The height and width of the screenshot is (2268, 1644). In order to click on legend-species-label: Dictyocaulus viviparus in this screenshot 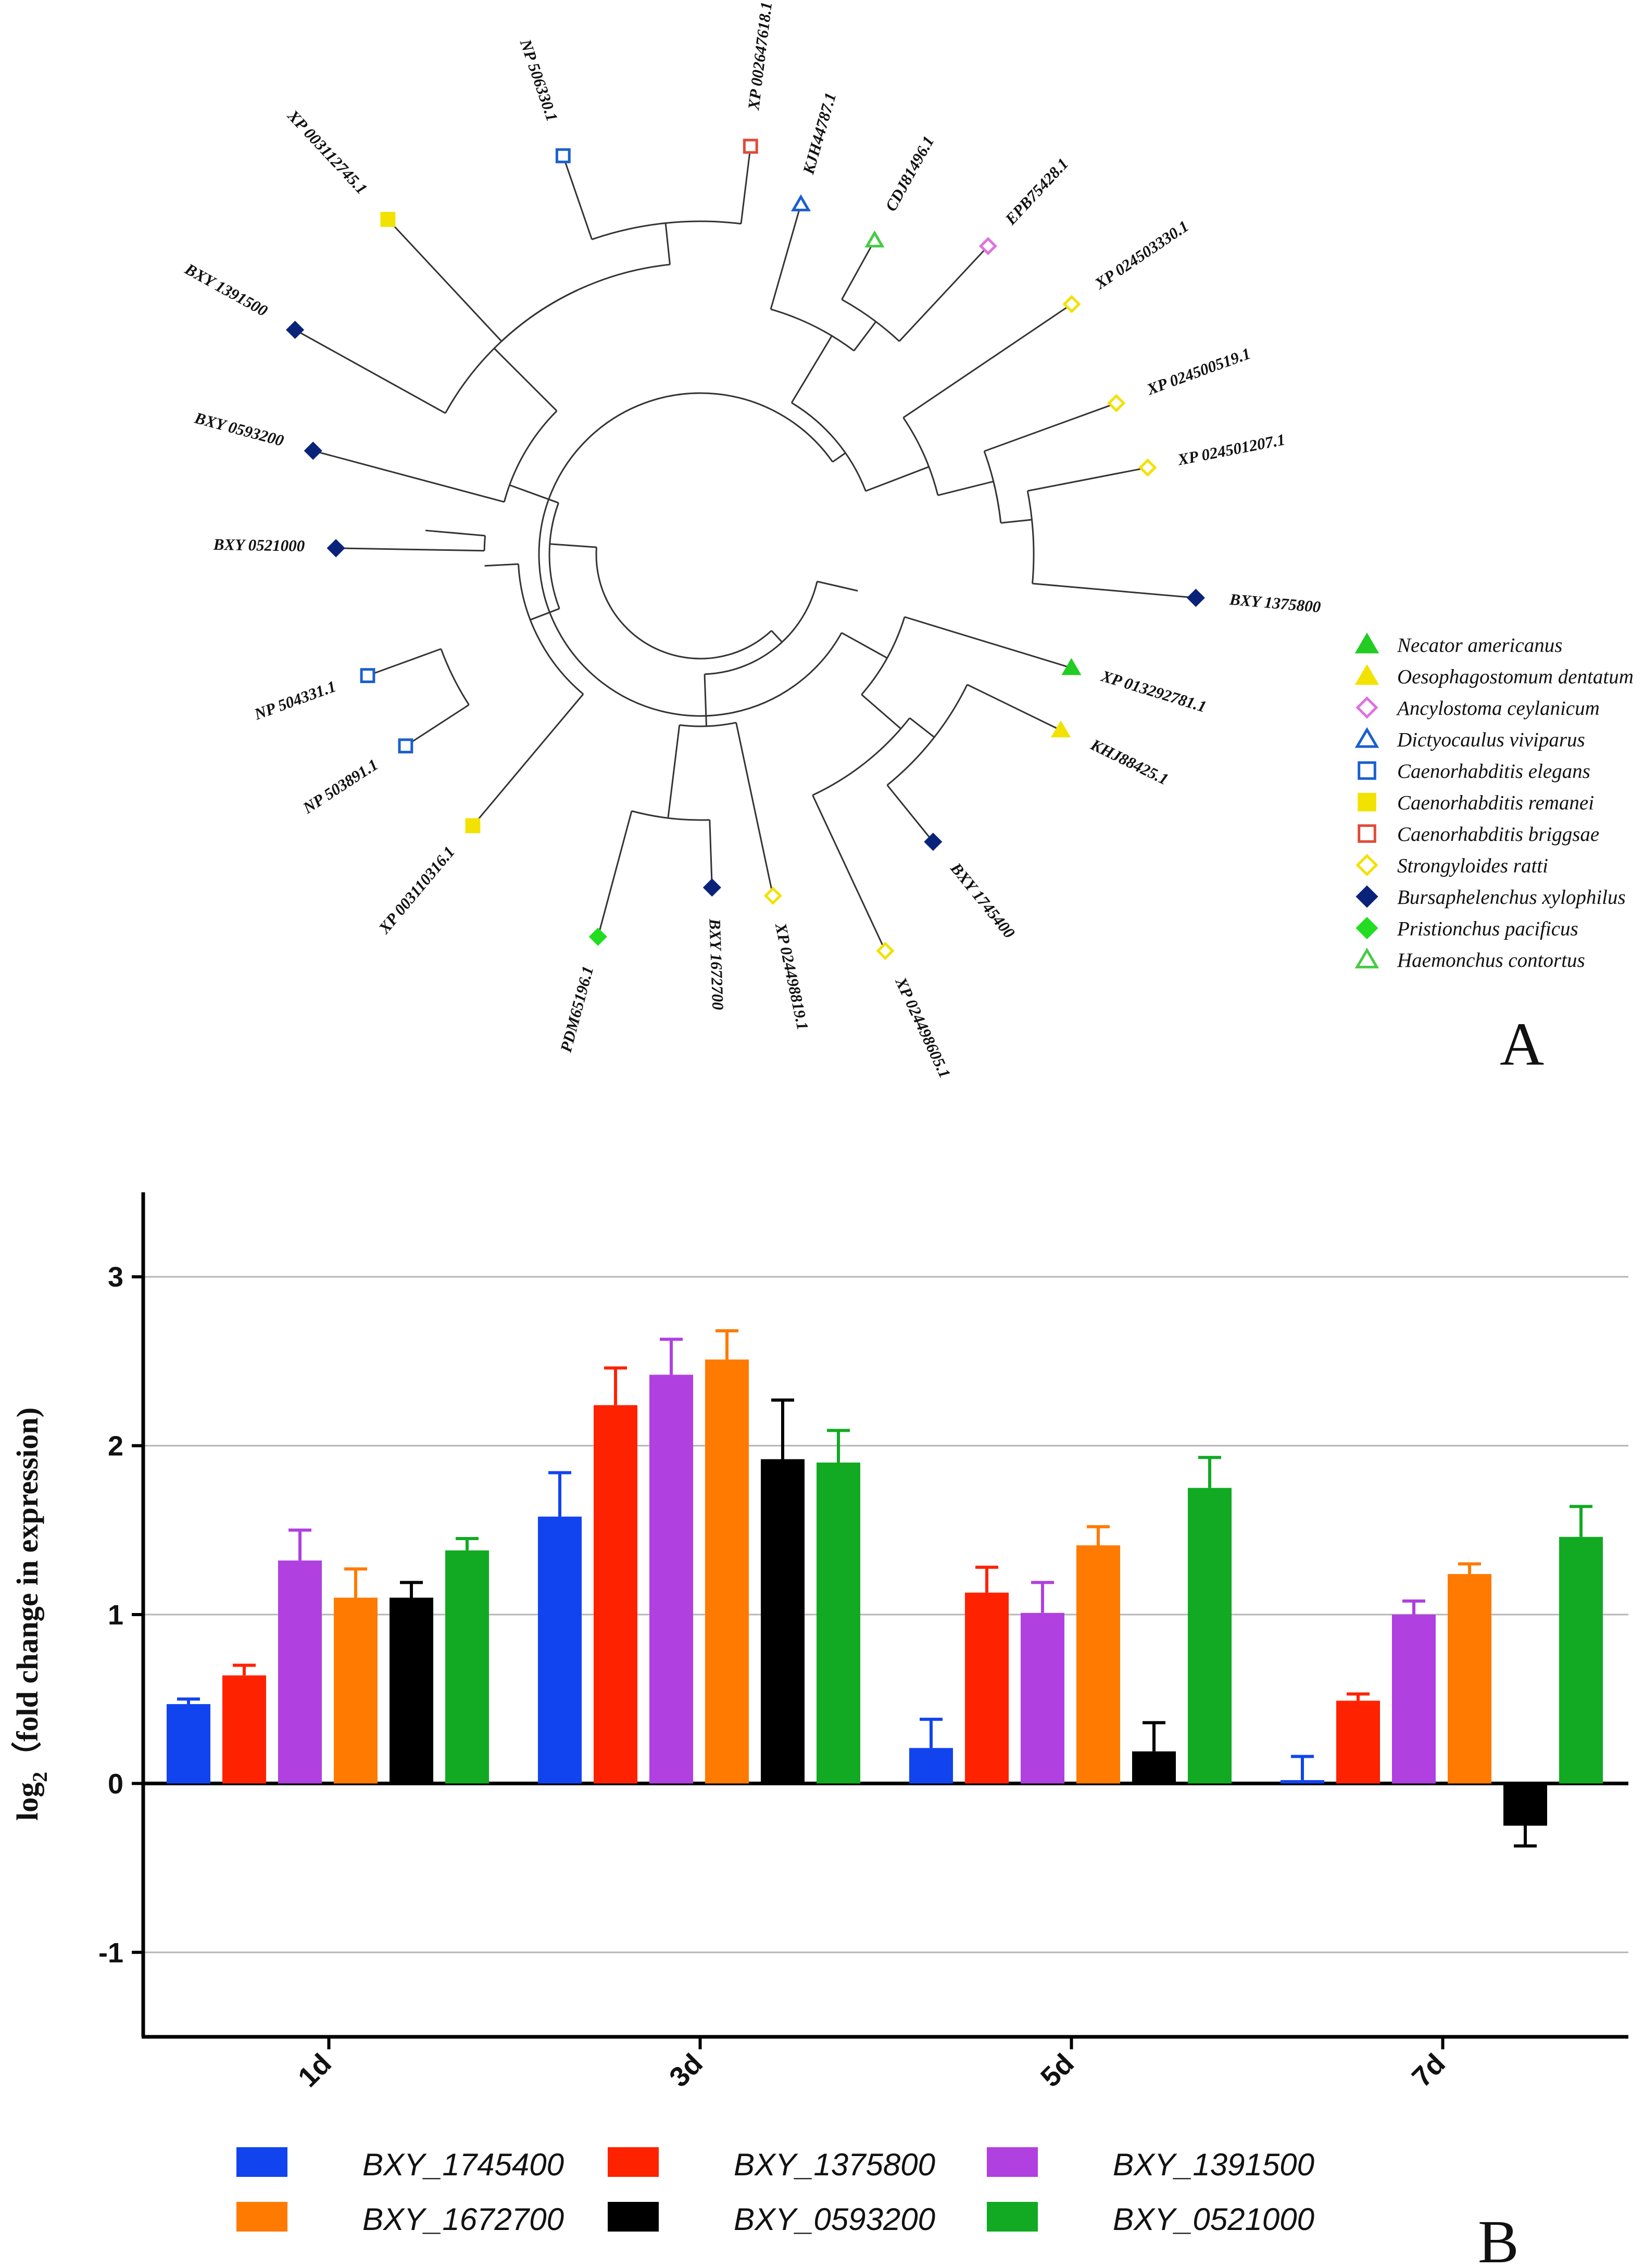, I will do `click(1491, 740)`.